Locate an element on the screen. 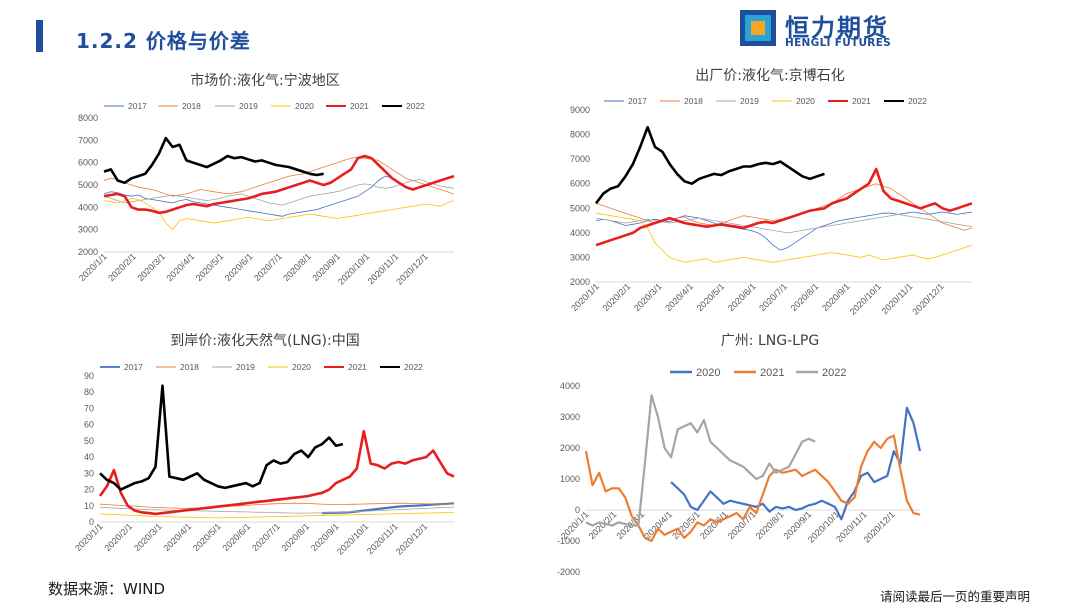 Image resolution: width=1080 pixels, height=608 pixels. x-tick-label: 2020/11/1 is located at coordinates (897, 298).